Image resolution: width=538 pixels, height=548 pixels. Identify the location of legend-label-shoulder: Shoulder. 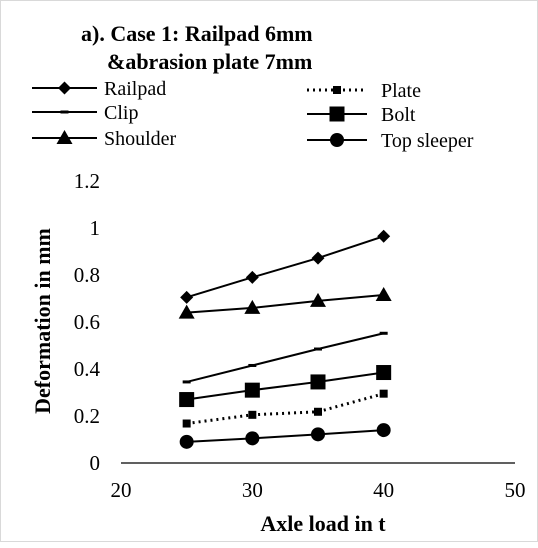
(140, 139).